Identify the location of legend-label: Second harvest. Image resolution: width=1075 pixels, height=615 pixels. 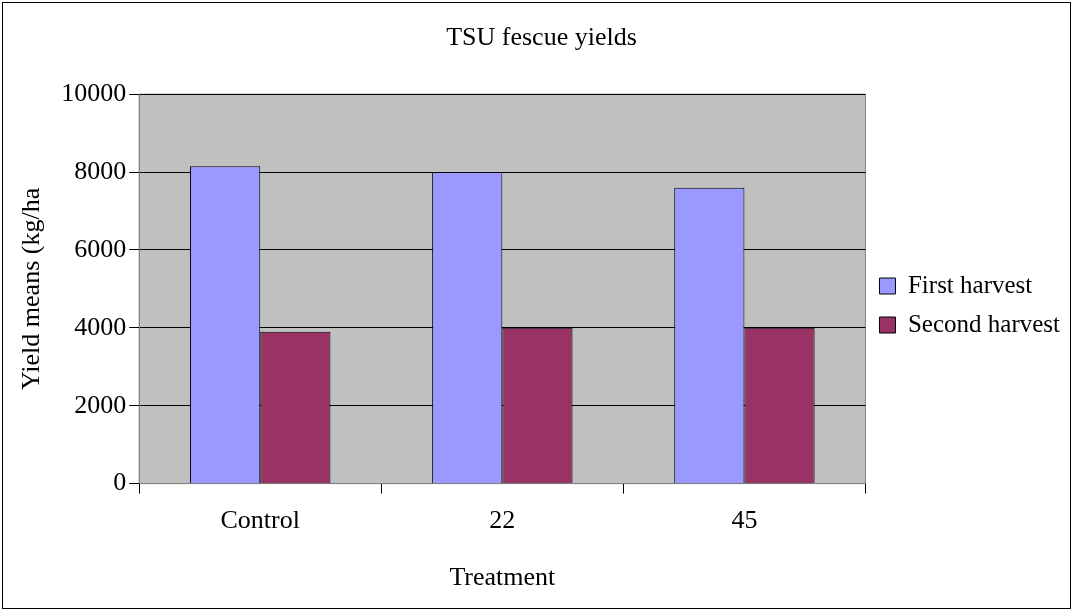
(984, 323).